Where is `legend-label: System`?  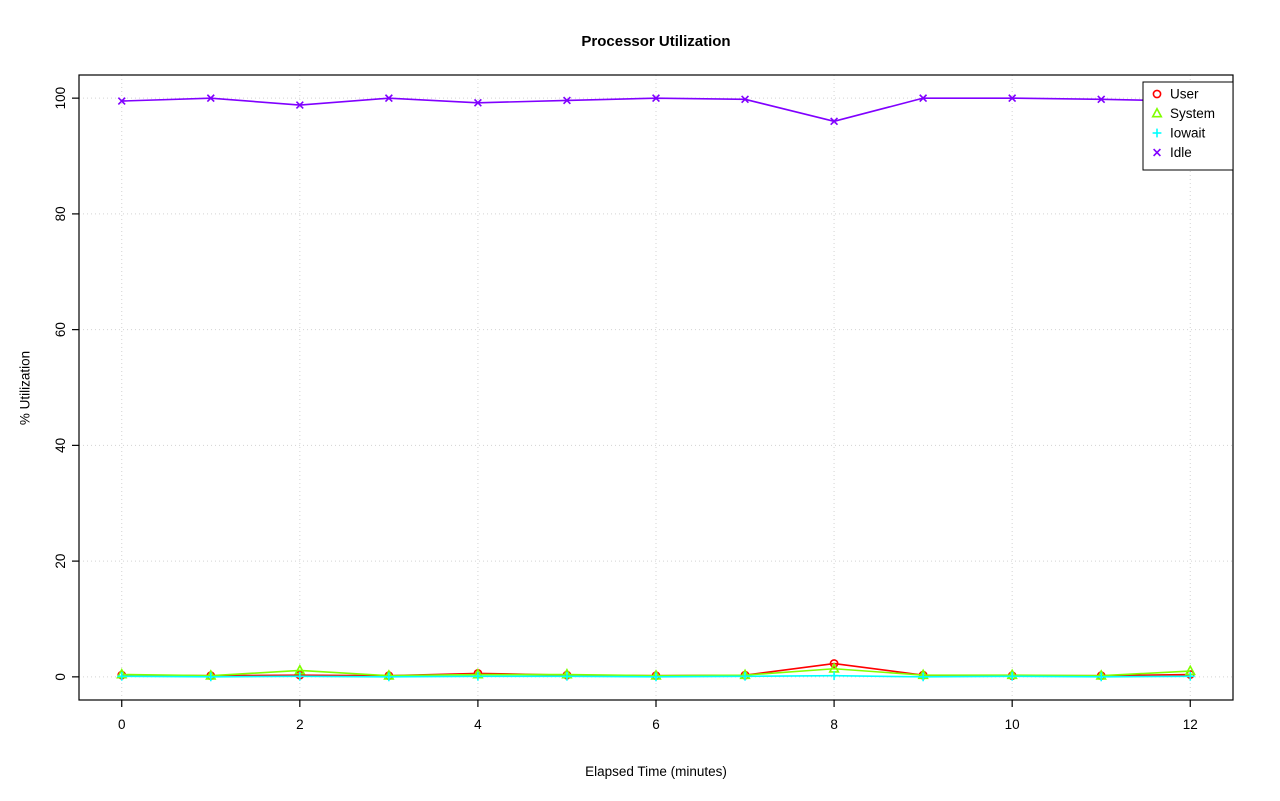
legend-label: System is located at coordinates (1192, 113).